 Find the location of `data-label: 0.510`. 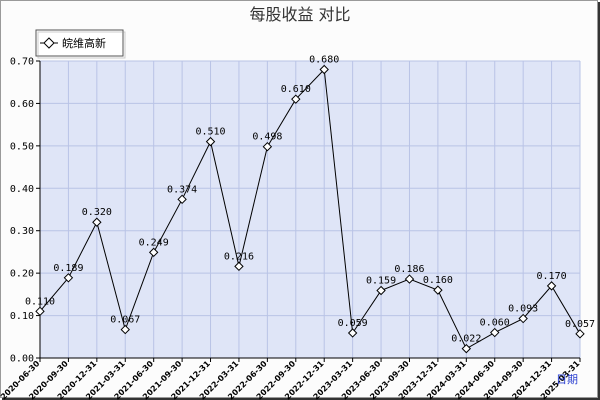

data-label: 0.510 is located at coordinates (210, 132).